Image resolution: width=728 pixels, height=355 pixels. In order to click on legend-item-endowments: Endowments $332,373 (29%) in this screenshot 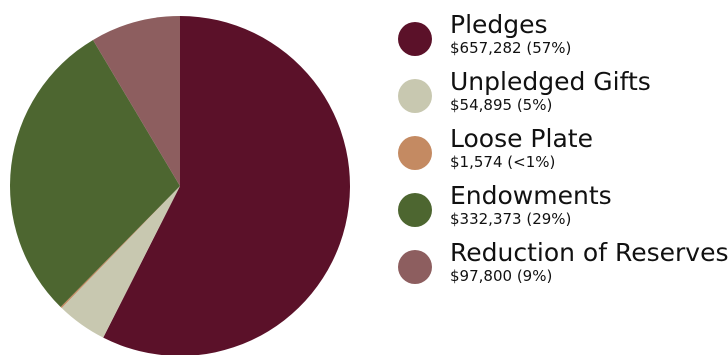, I will do `click(562, 209)`.